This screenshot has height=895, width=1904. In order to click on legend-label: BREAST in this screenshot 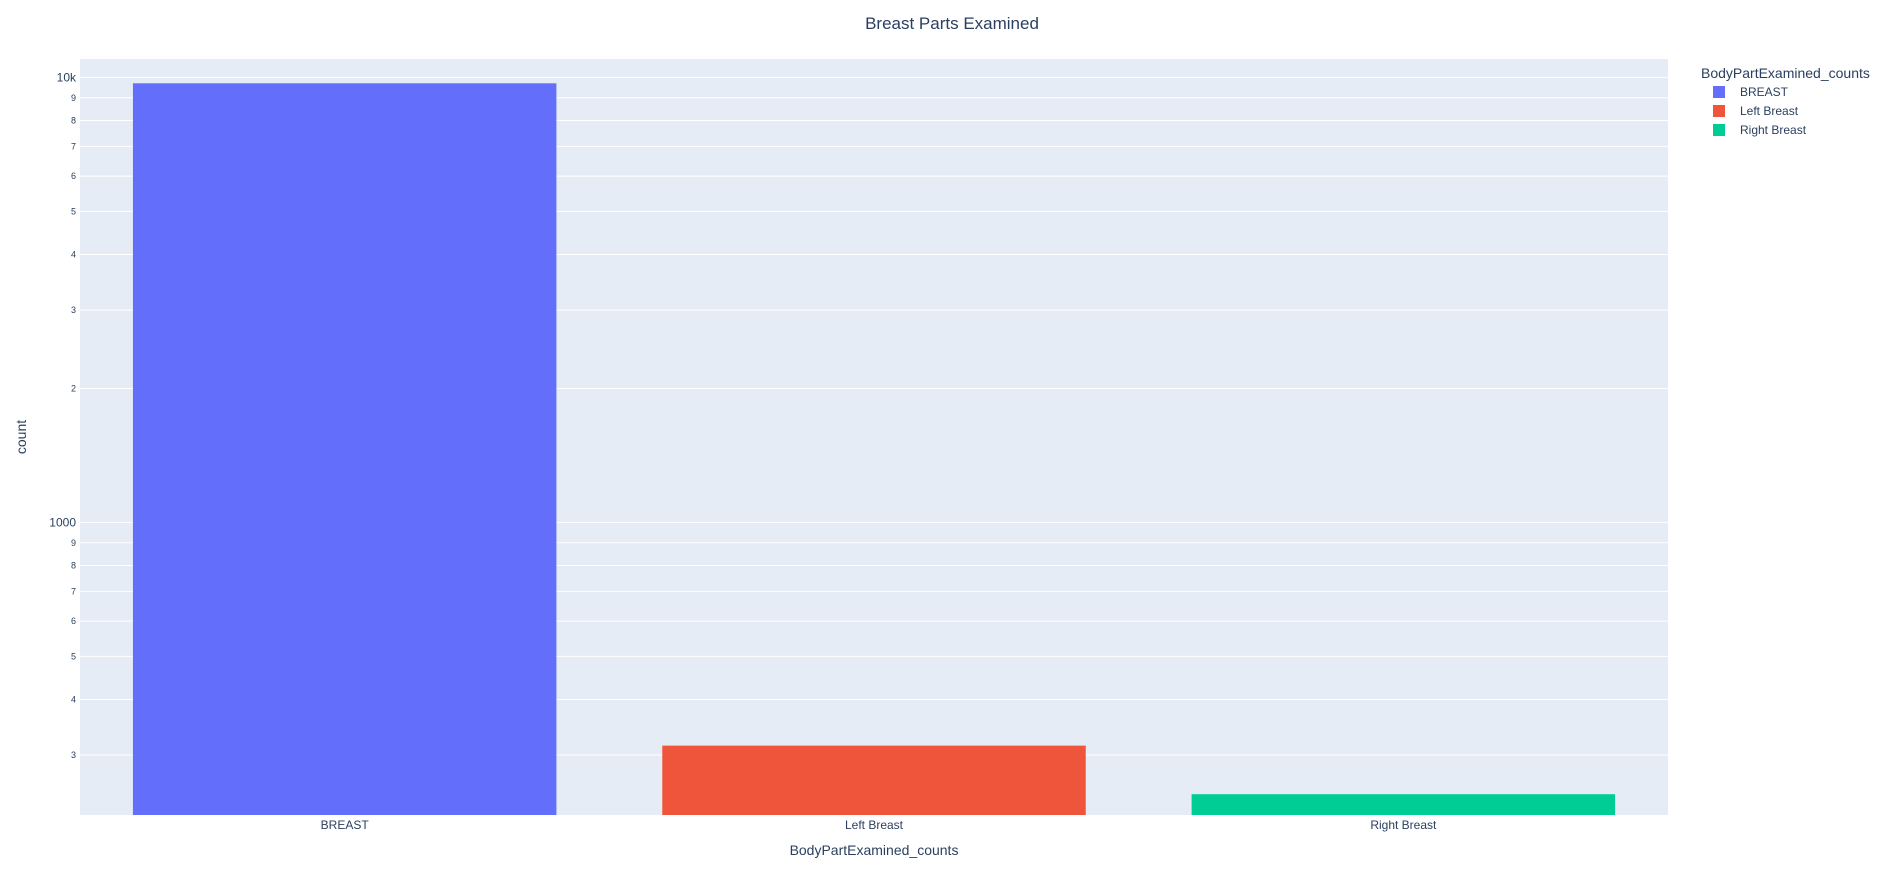, I will do `click(1764, 92)`.